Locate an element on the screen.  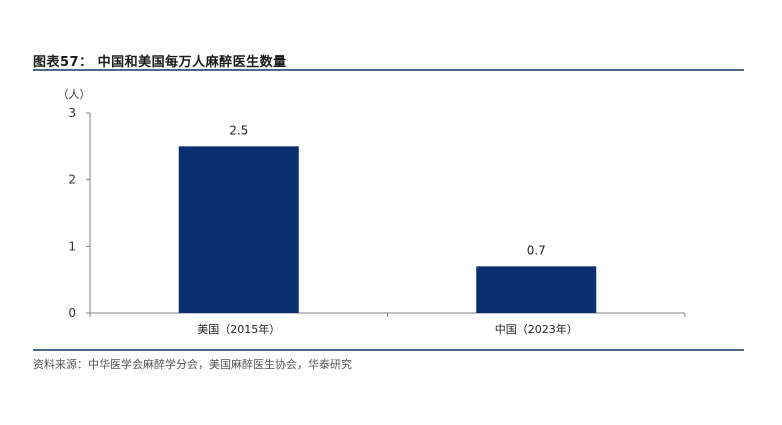
y-tick-label: 3 is located at coordinates (72, 113).